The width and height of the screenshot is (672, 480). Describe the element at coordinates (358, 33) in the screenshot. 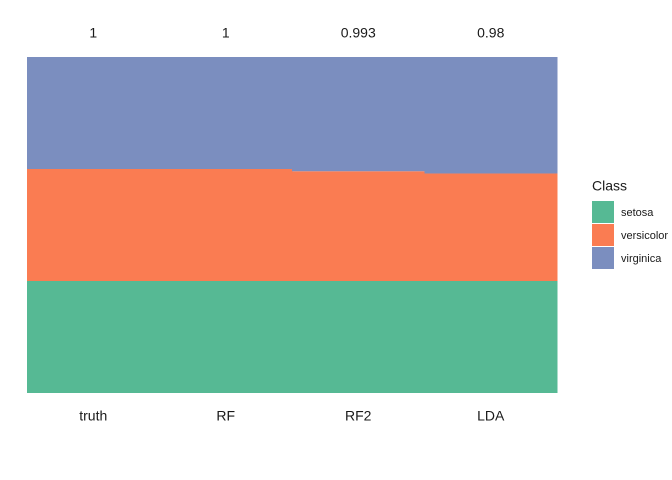

I see `accuracy-label: 0.993` at that location.